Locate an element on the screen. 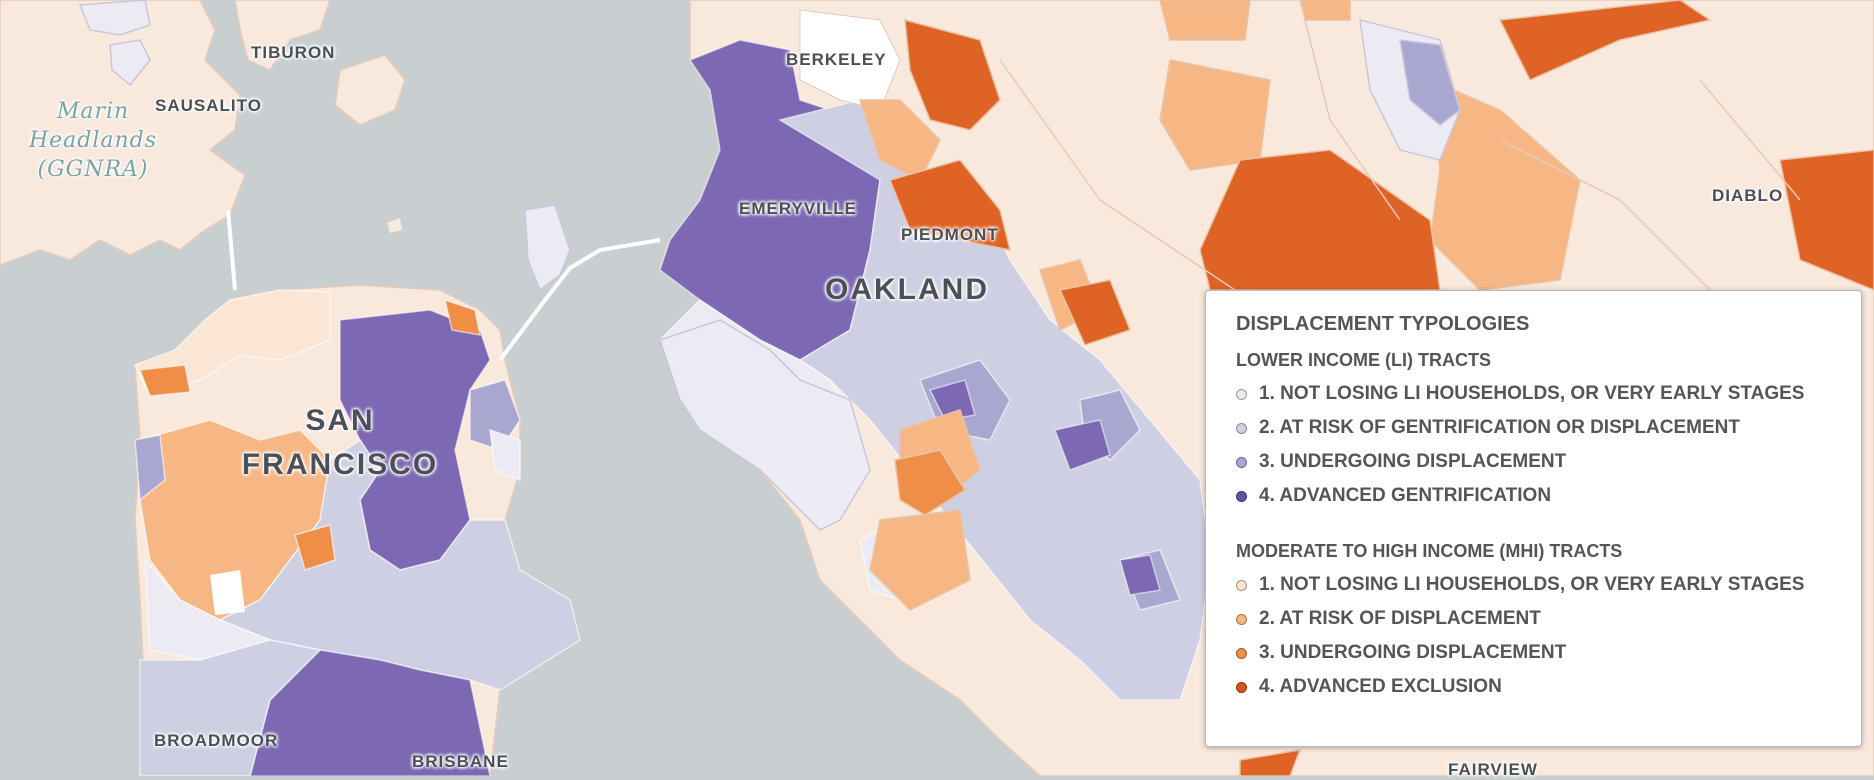  marin-line-1: Marin is located at coordinates (93, 111).